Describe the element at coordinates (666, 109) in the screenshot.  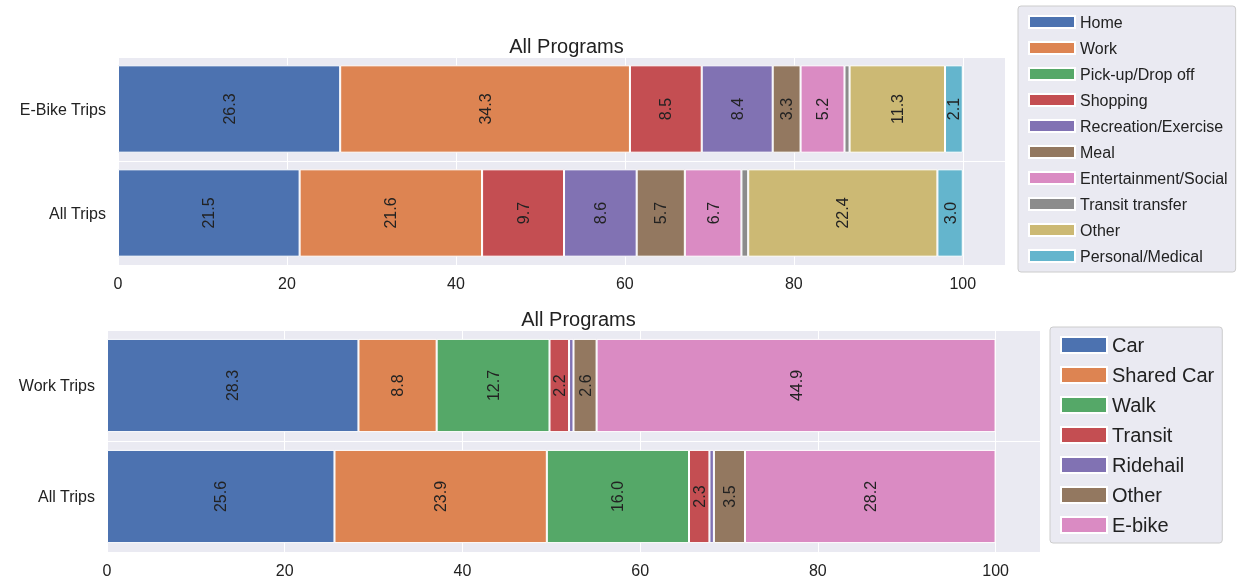
I see `data-label: 8.5` at that location.